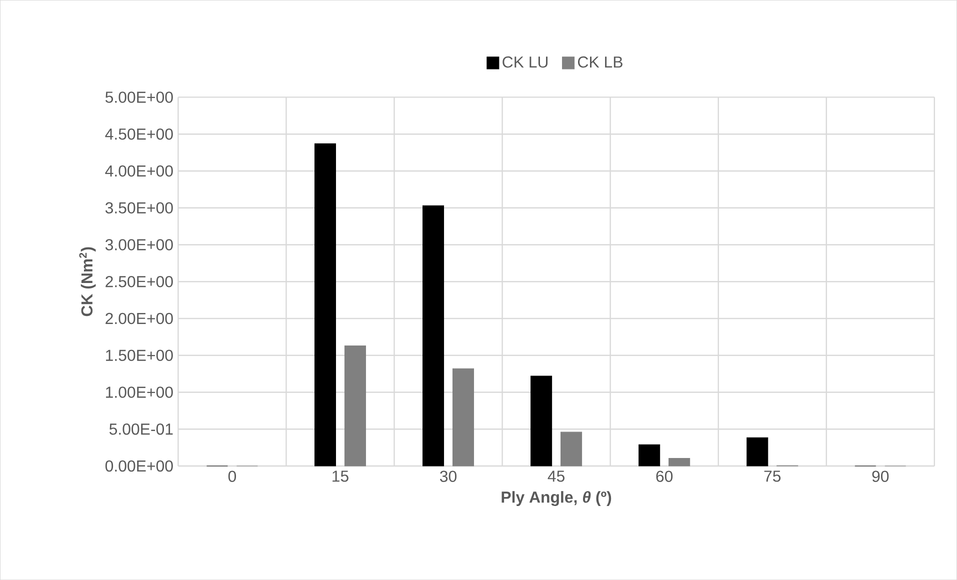  Describe the element at coordinates (664, 476) in the screenshot. I see `x-tick-label: 60` at that location.